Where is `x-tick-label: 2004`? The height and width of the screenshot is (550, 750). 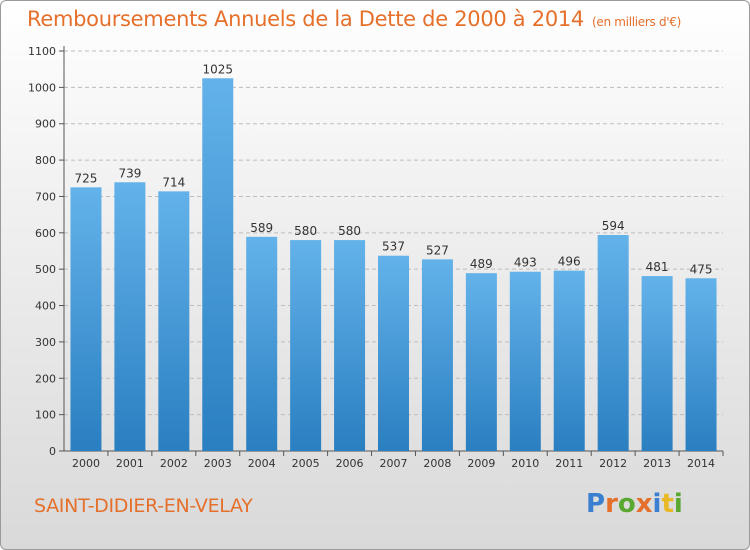 x-tick-label: 2004 is located at coordinates (262, 463).